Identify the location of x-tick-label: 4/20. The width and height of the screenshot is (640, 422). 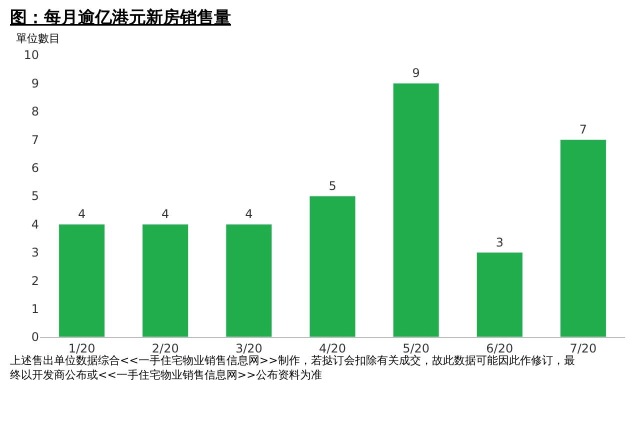
(332, 348).